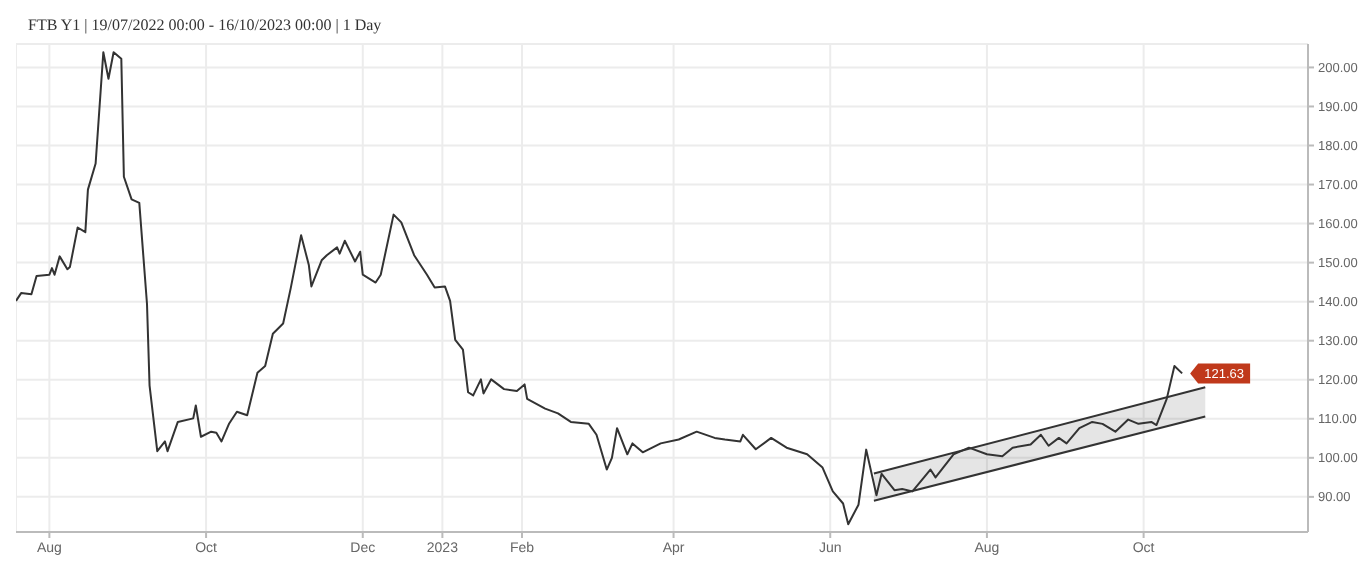 The height and width of the screenshot is (568, 1372). I want to click on chart-title: FTB Y1 | 19/07/2022 00:00 - 16/10/2023 00:00 | 1 Day, so click(205, 25).